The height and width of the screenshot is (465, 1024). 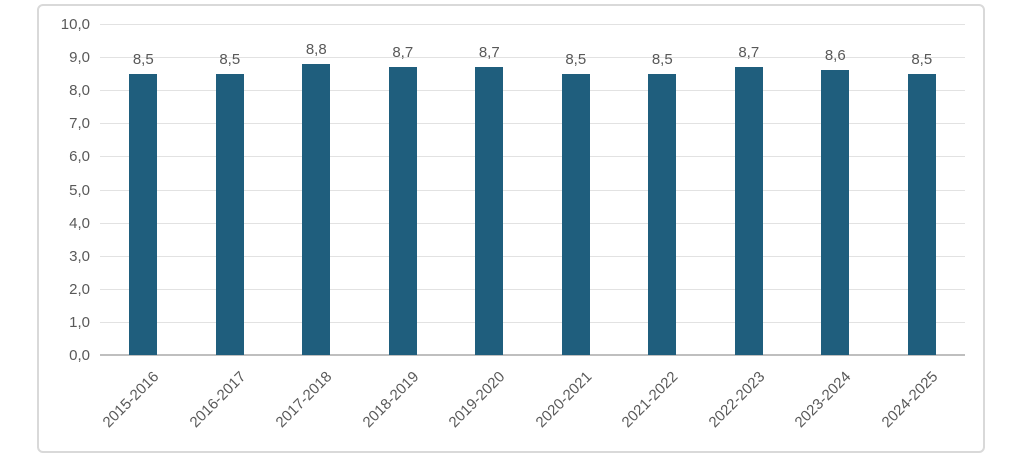 What do you see at coordinates (79, 355) in the screenshot?
I see `y-axis-tick-label: 0,0` at bounding box center [79, 355].